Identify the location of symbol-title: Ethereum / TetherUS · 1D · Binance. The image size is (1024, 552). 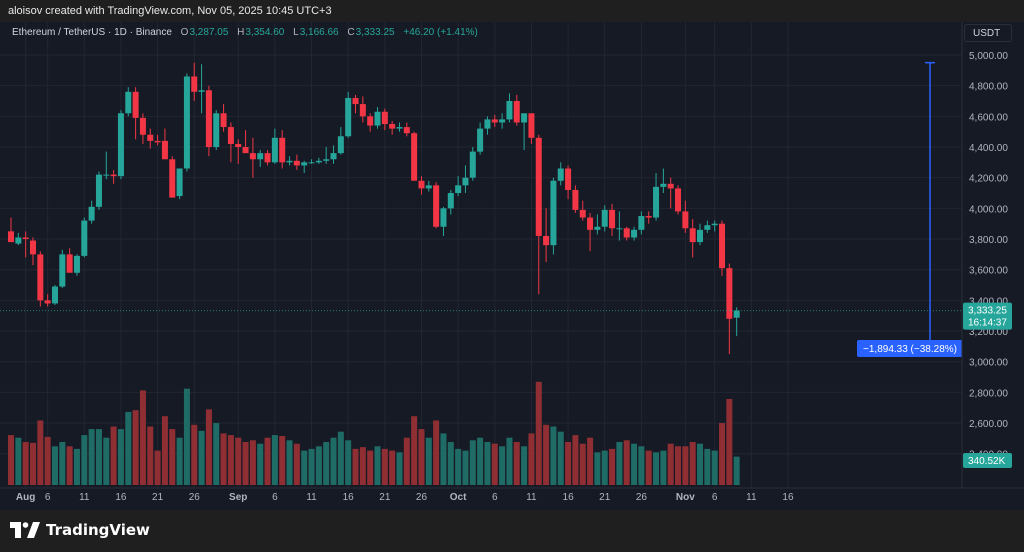
(92, 32).